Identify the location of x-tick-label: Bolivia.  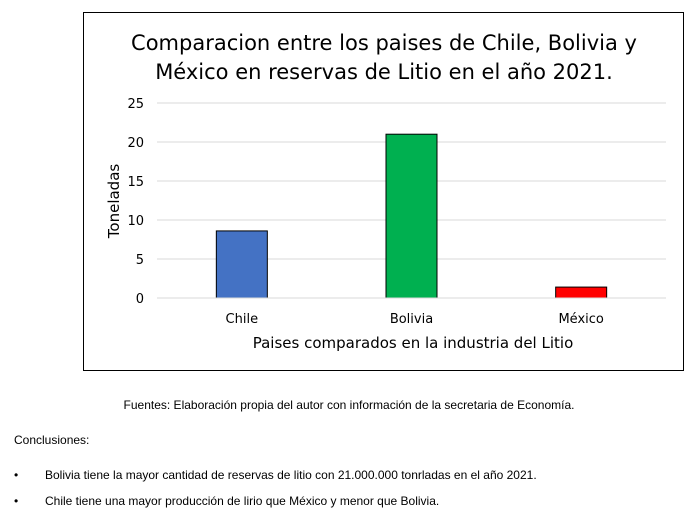
(411, 319).